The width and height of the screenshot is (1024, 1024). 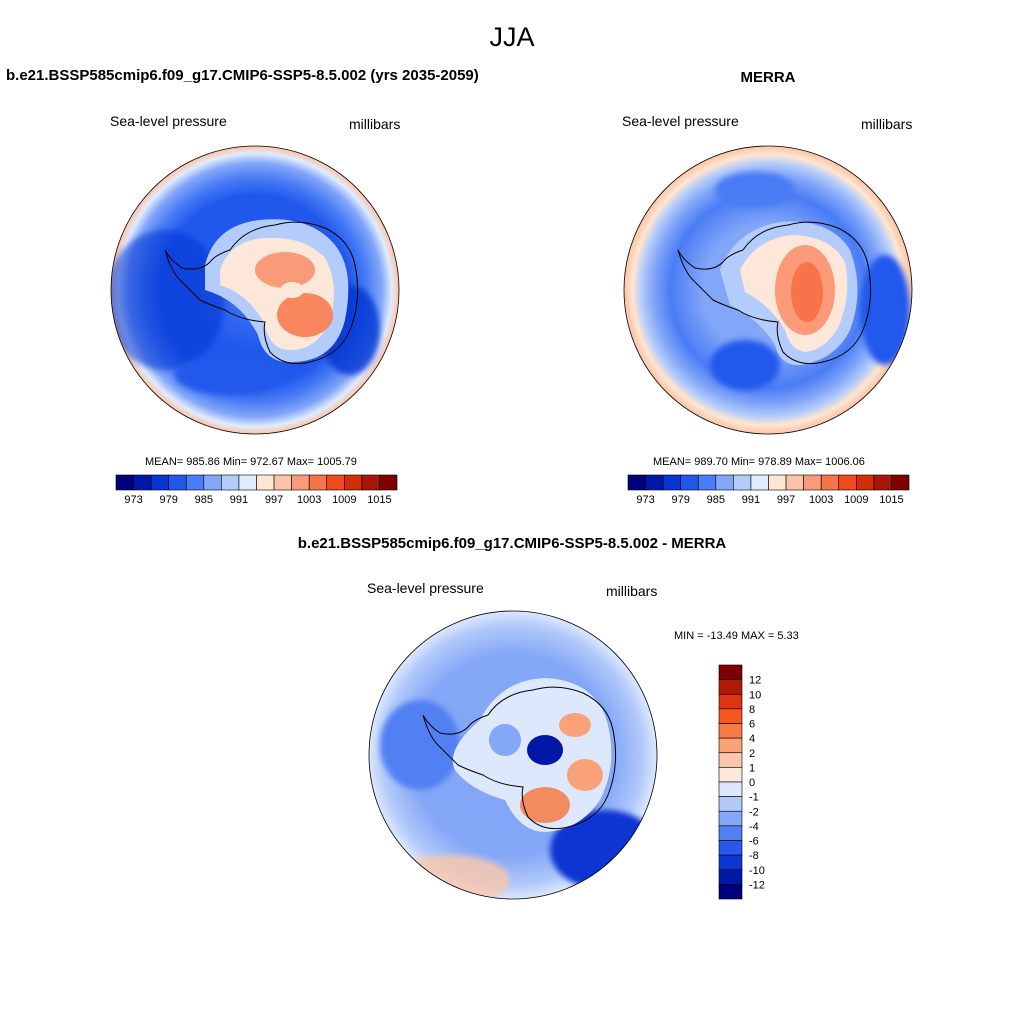 I want to click on right-colorbar: 973 979 985 991 997 1003 1009 1015, so click(x=768, y=490).